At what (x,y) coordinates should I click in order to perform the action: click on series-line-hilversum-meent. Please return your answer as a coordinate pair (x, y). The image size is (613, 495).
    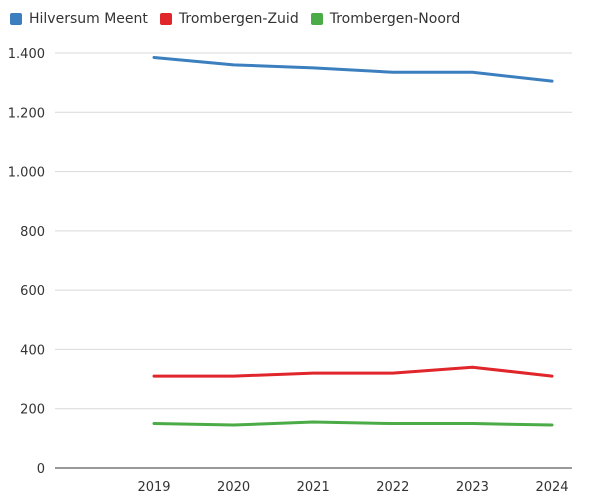
    Looking at the image, I should click on (353, 69).